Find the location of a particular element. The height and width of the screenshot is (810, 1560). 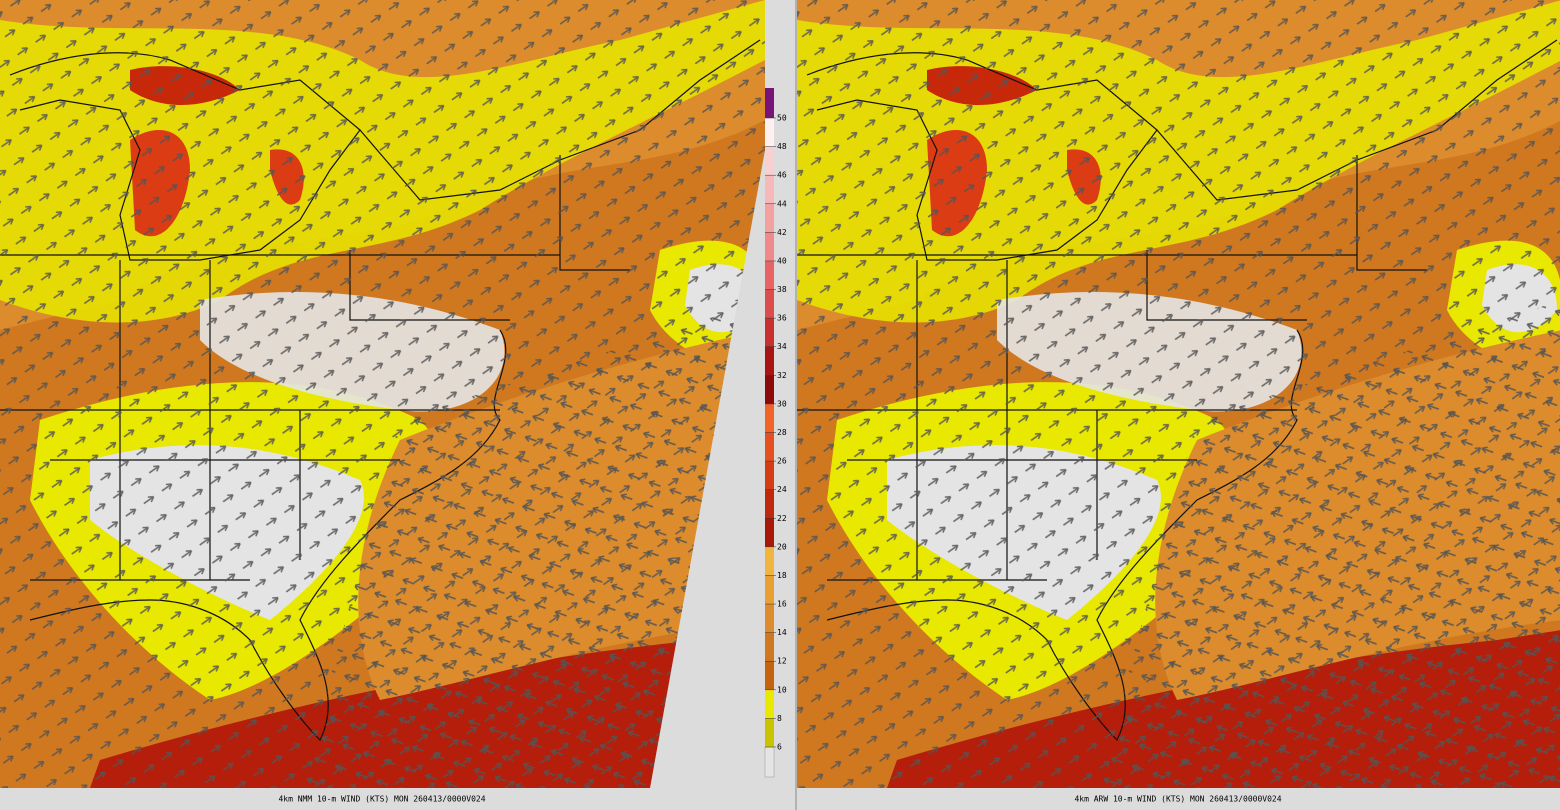

colorbar-label: 10 is located at coordinates (782, 689).